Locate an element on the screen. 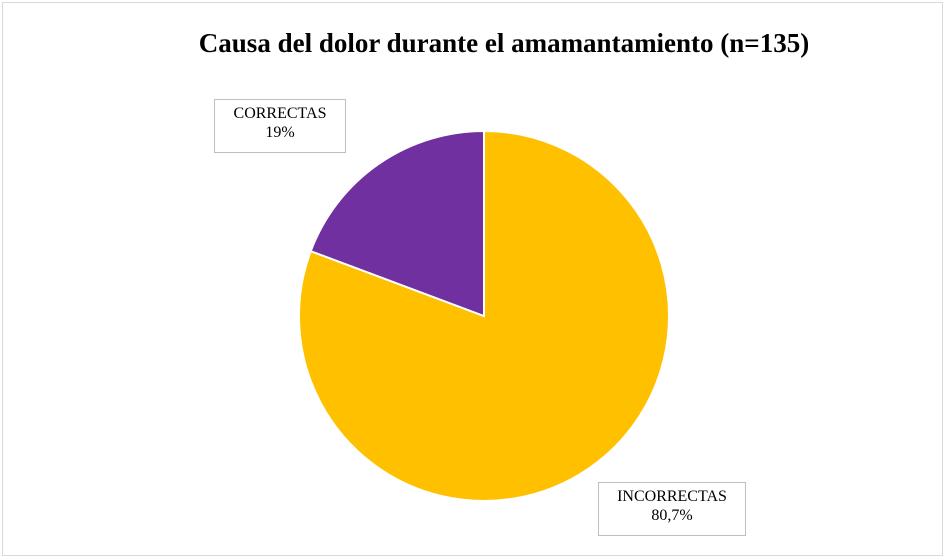 The image size is (947, 560). pie-slice-correctas is located at coordinates (397, 223).